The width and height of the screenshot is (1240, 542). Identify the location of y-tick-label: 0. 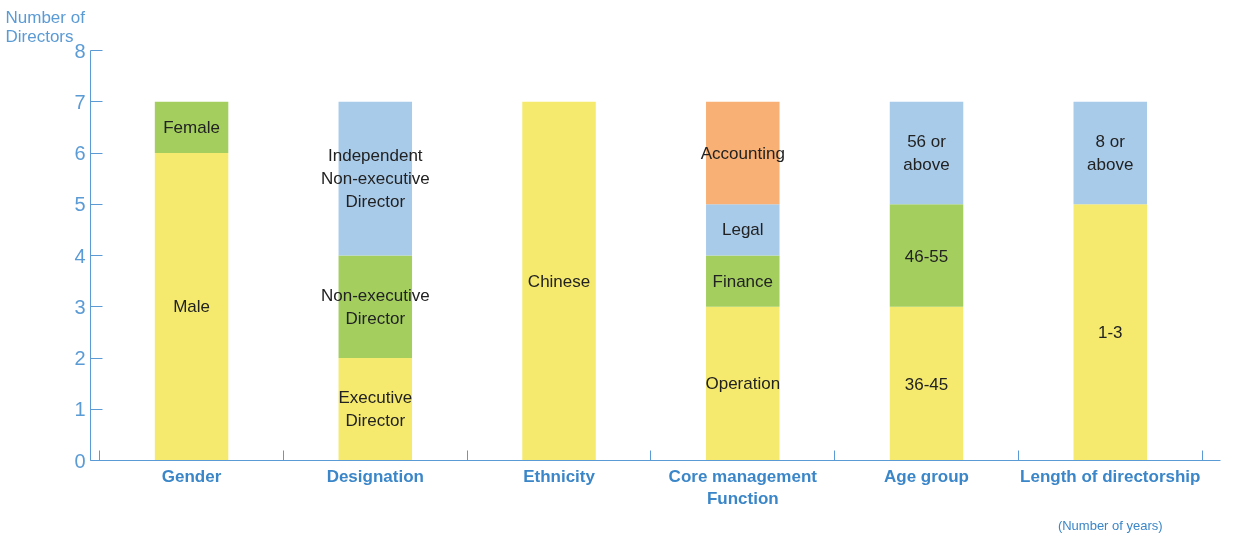
(80, 460).